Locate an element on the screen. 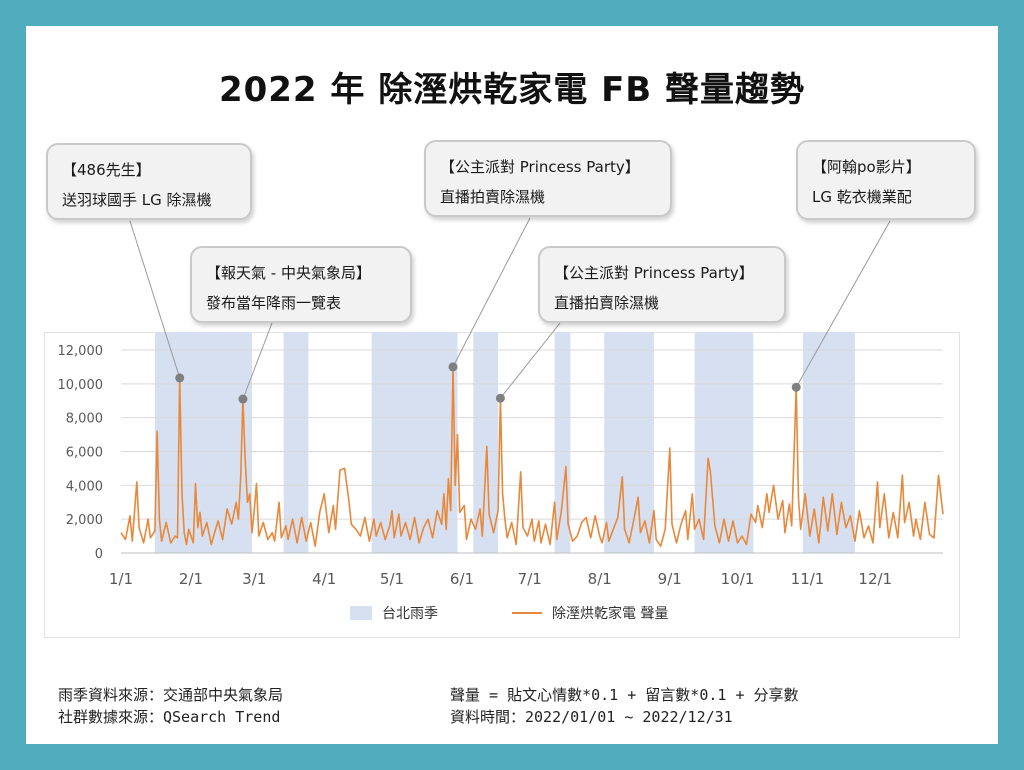 The image size is (1024, 770). legend-rain: 台北雨季 is located at coordinates (394, 613).